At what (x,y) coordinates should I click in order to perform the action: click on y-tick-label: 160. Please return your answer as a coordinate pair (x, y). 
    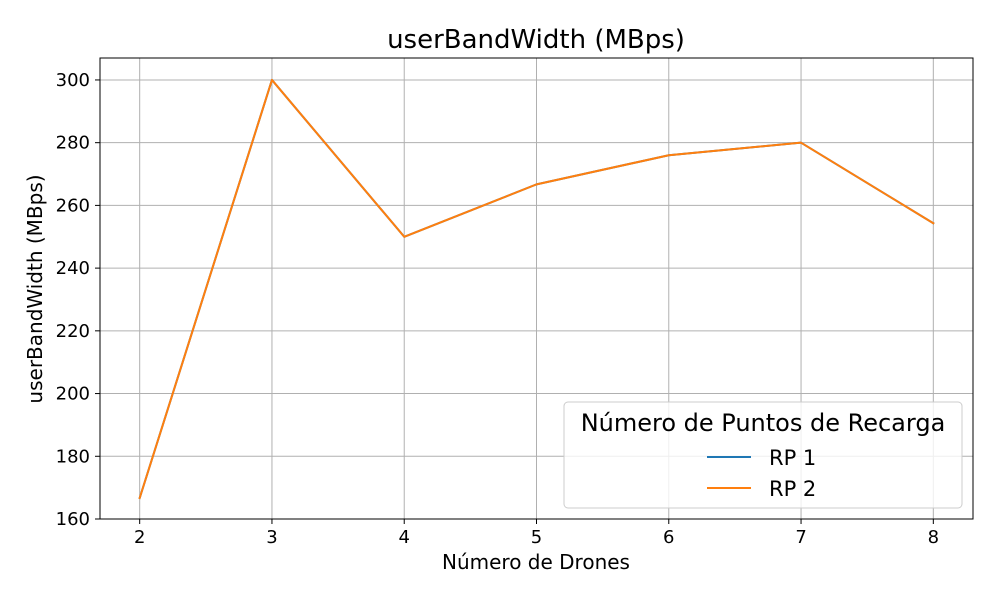
    Looking at the image, I should click on (73, 519).